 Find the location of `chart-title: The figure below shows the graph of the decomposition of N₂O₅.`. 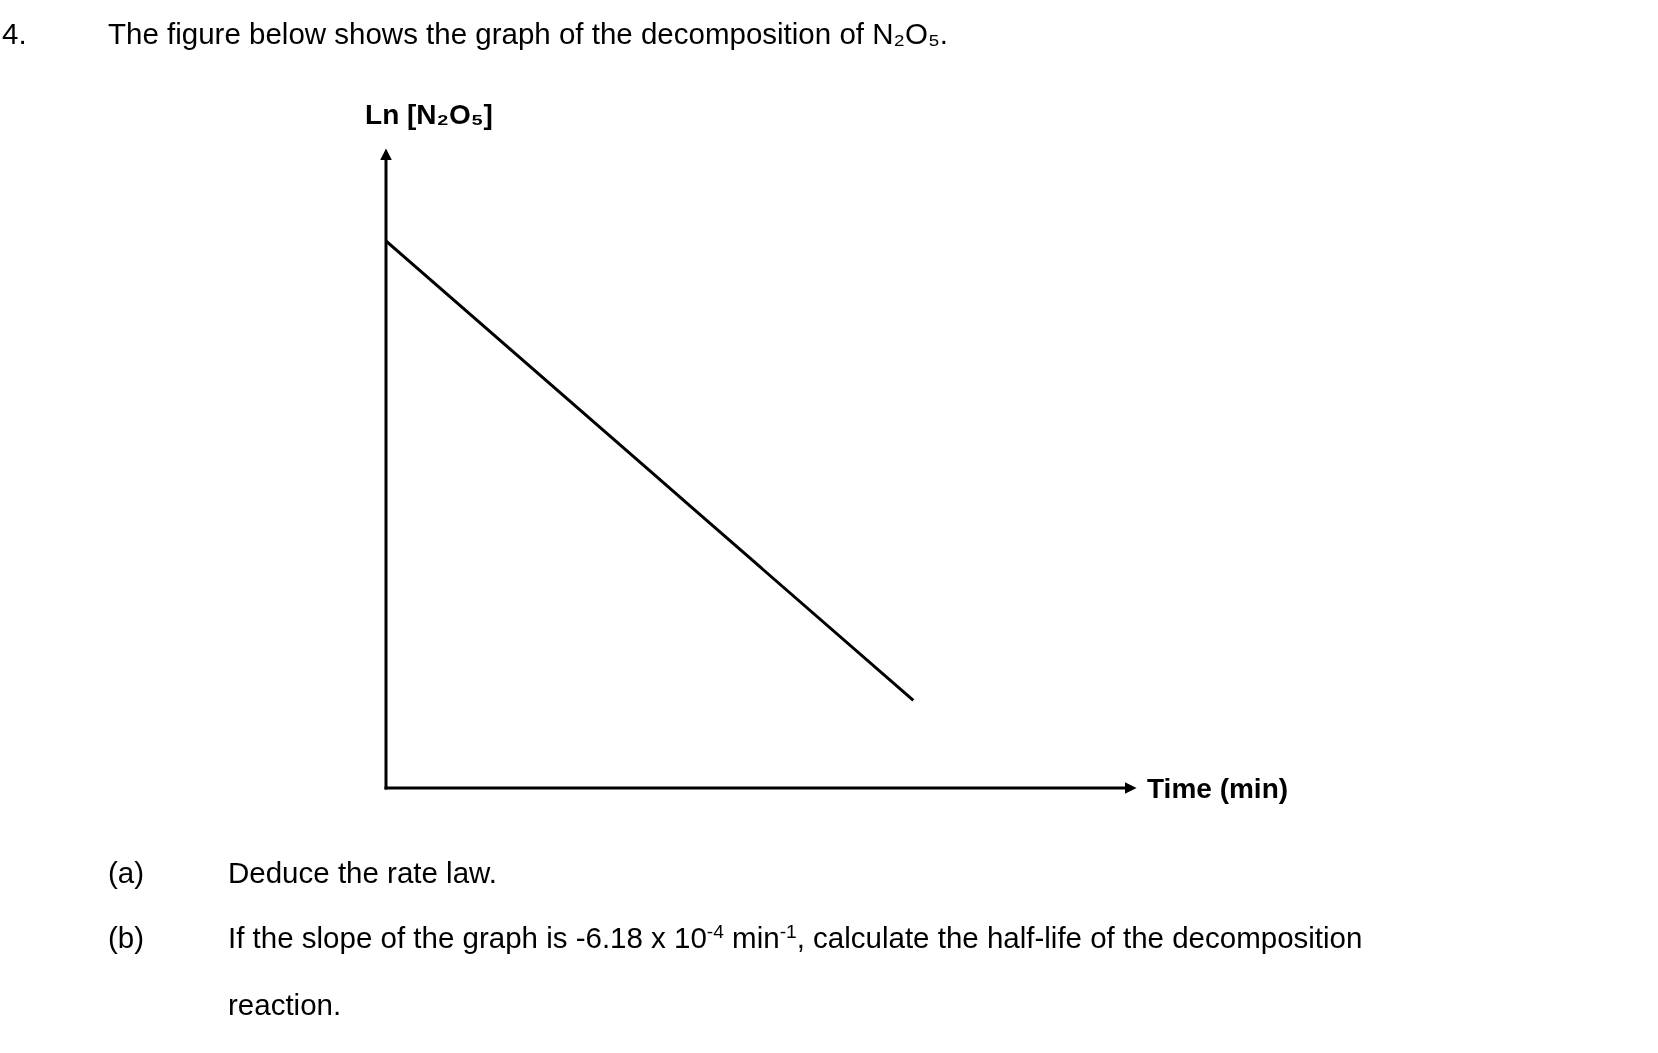

chart-title: The figure below shows the graph of the decomposition of N₂O₅. is located at coordinates (528, 33).